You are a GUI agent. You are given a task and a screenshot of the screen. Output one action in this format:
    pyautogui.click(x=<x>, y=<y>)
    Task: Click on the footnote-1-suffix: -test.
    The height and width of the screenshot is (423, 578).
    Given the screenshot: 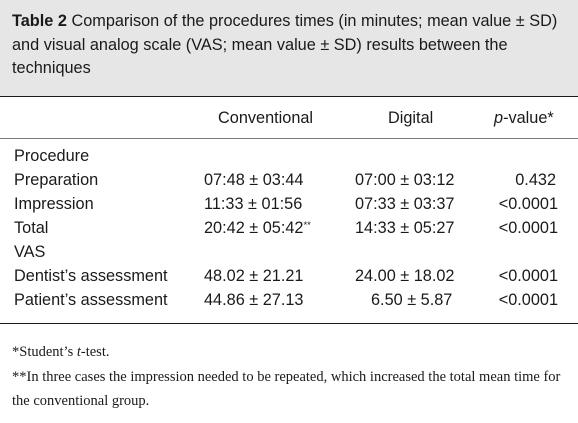 What is the action you would take?
    pyautogui.click(x=95, y=352)
    